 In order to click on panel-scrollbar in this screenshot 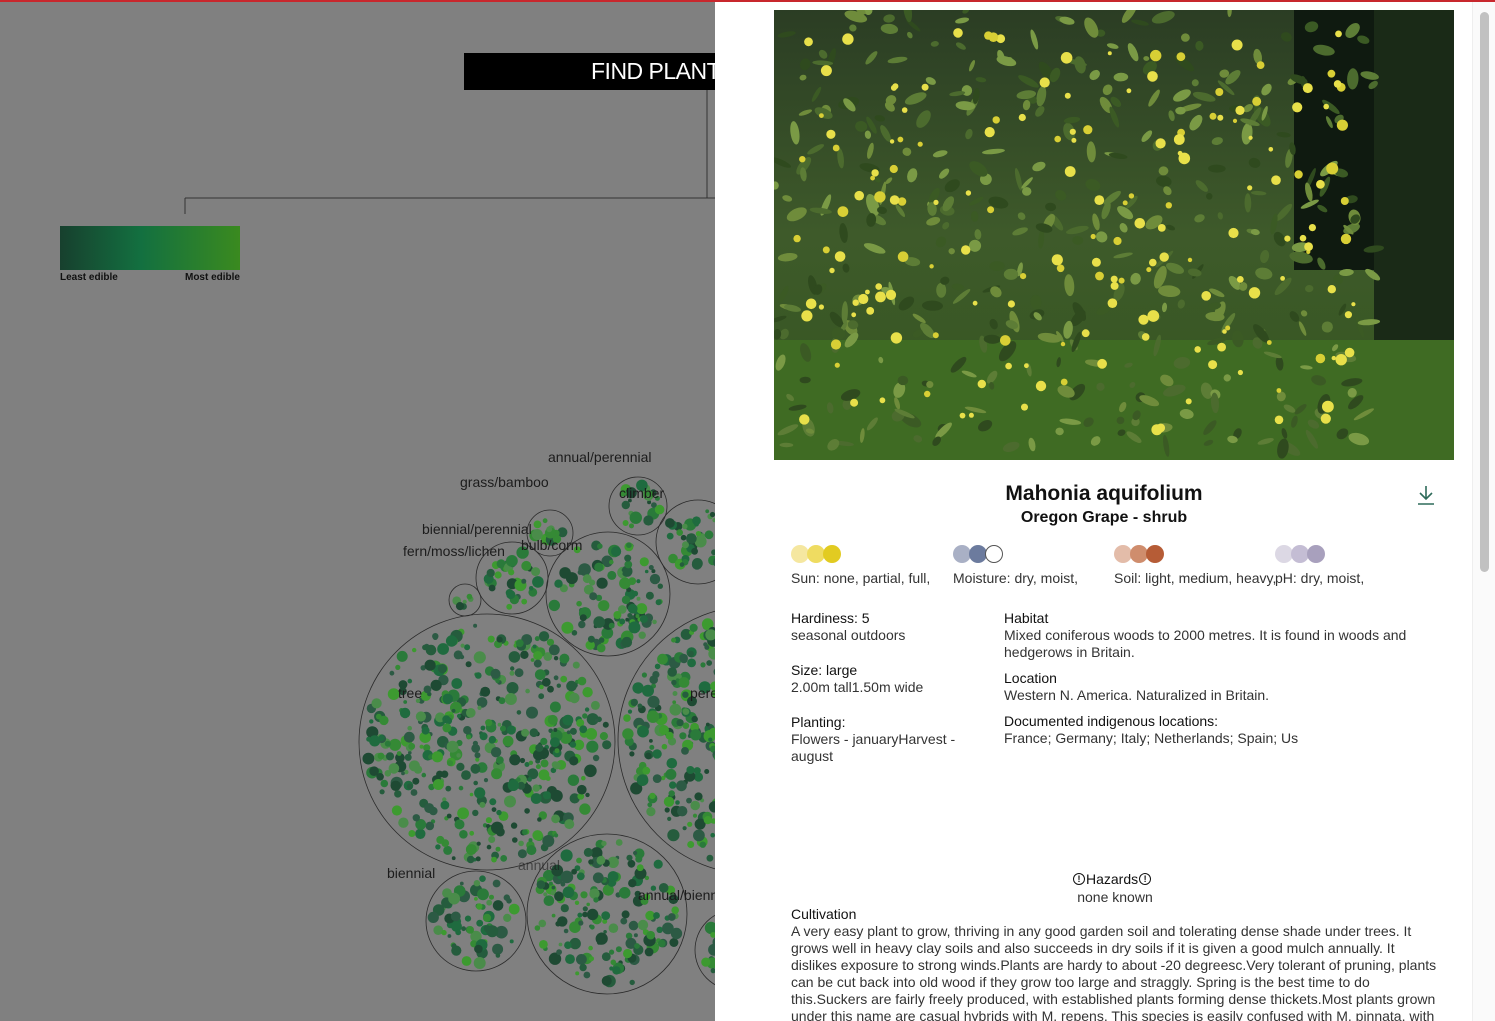, I will do `click(1483, 511)`.